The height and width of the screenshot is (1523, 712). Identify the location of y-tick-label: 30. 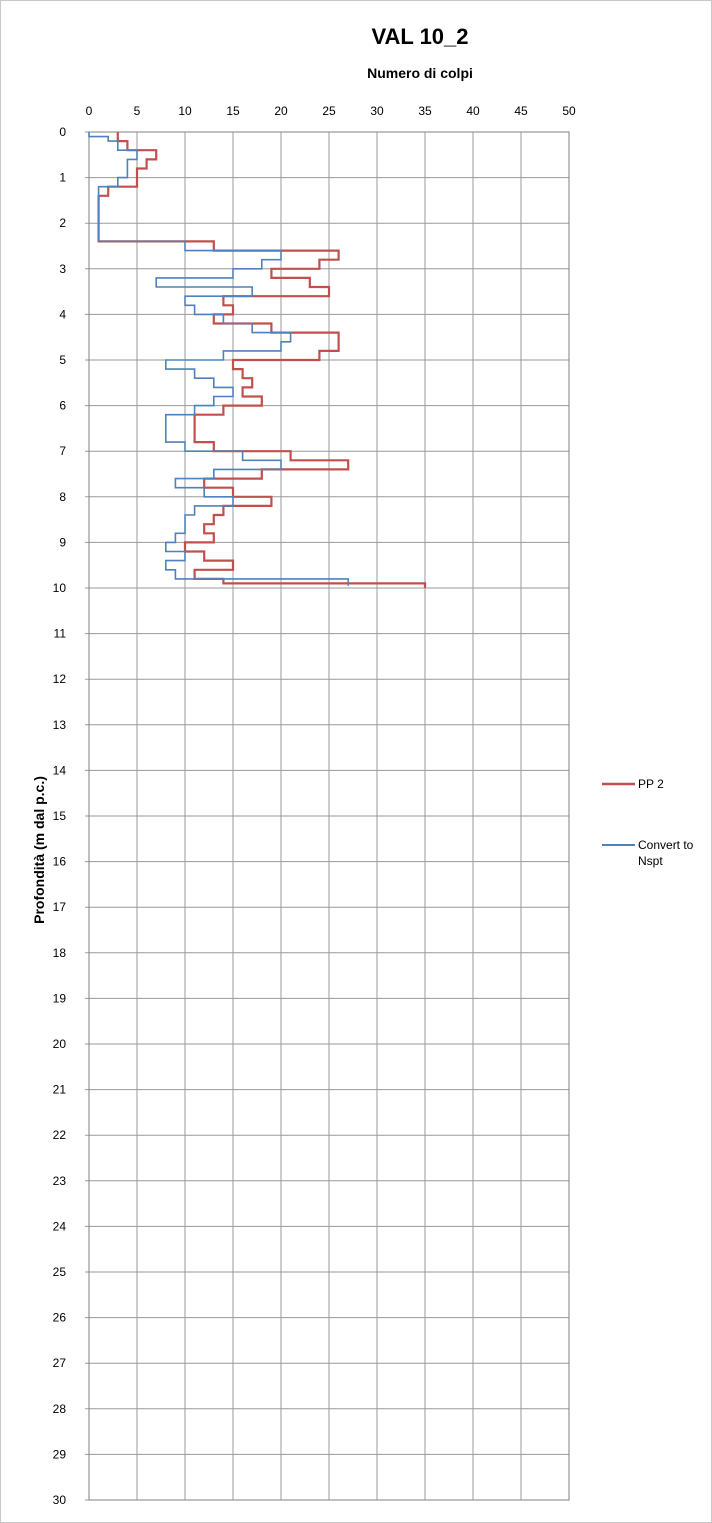
(60, 1500).